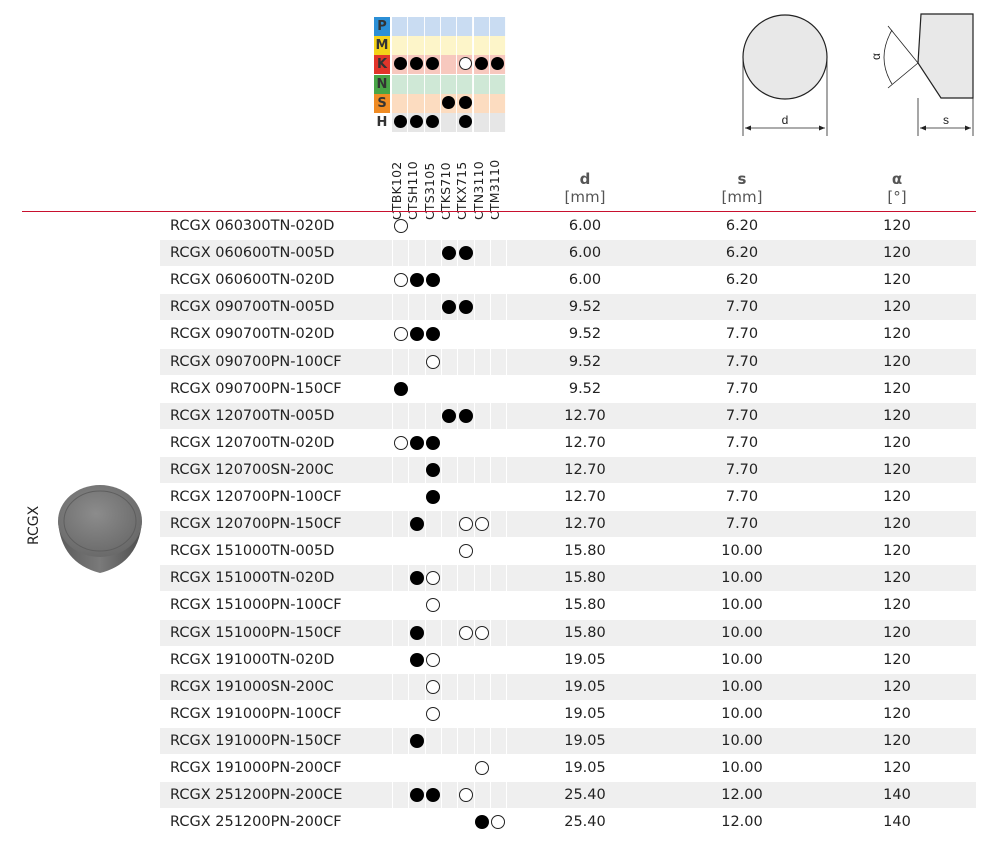 The image size is (1000, 846). Describe the element at coordinates (585, 795) in the screenshot. I see `d-value: 25.40` at that location.